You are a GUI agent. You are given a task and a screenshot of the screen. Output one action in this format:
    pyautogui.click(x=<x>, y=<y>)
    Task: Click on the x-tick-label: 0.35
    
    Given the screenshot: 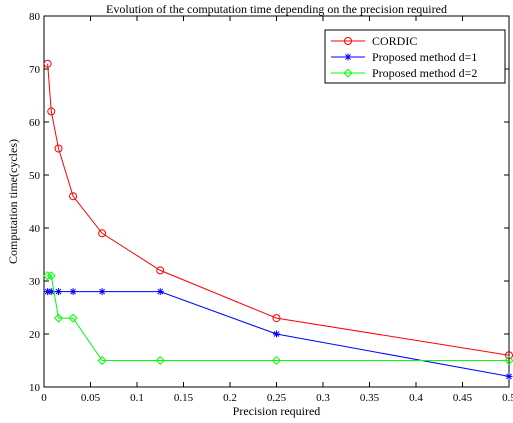 What is the action you would take?
    pyautogui.click(x=370, y=398)
    